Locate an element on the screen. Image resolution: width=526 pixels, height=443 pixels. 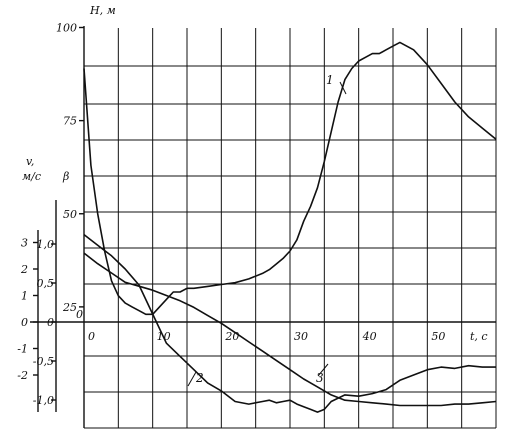
x-tick-label: 30 is located at coordinates (301, 336).